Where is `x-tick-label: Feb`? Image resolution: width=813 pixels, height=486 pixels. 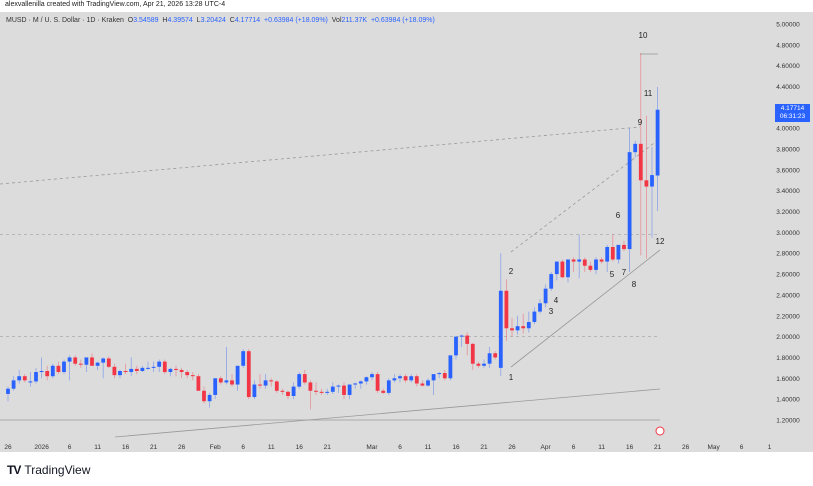
x-tick-label: Feb is located at coordinates (216, 447).